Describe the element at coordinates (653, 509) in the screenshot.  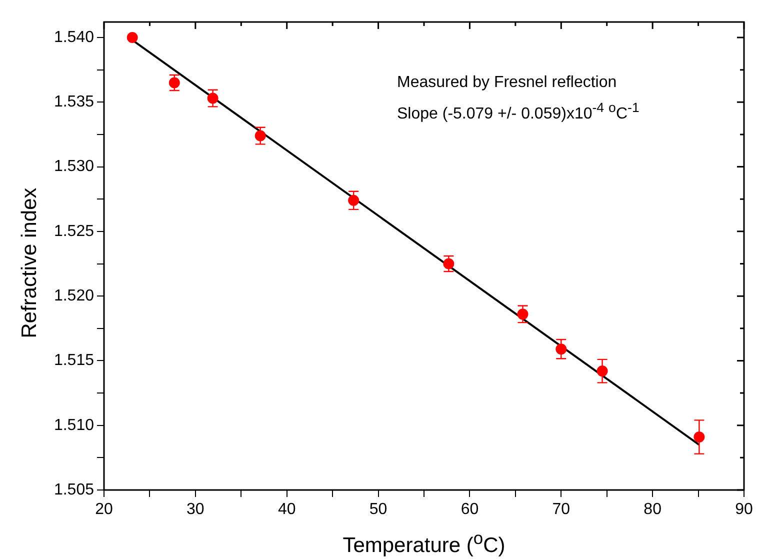
I see `x-tick-label: 80` at that location.